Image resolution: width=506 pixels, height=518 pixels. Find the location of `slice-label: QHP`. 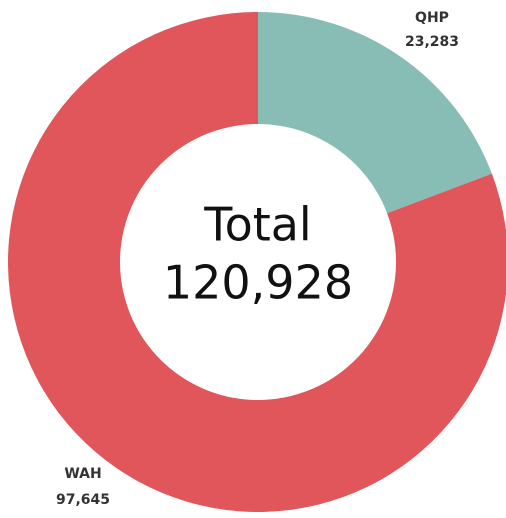

slice-label: QHP is located at coordinates (432, 18).